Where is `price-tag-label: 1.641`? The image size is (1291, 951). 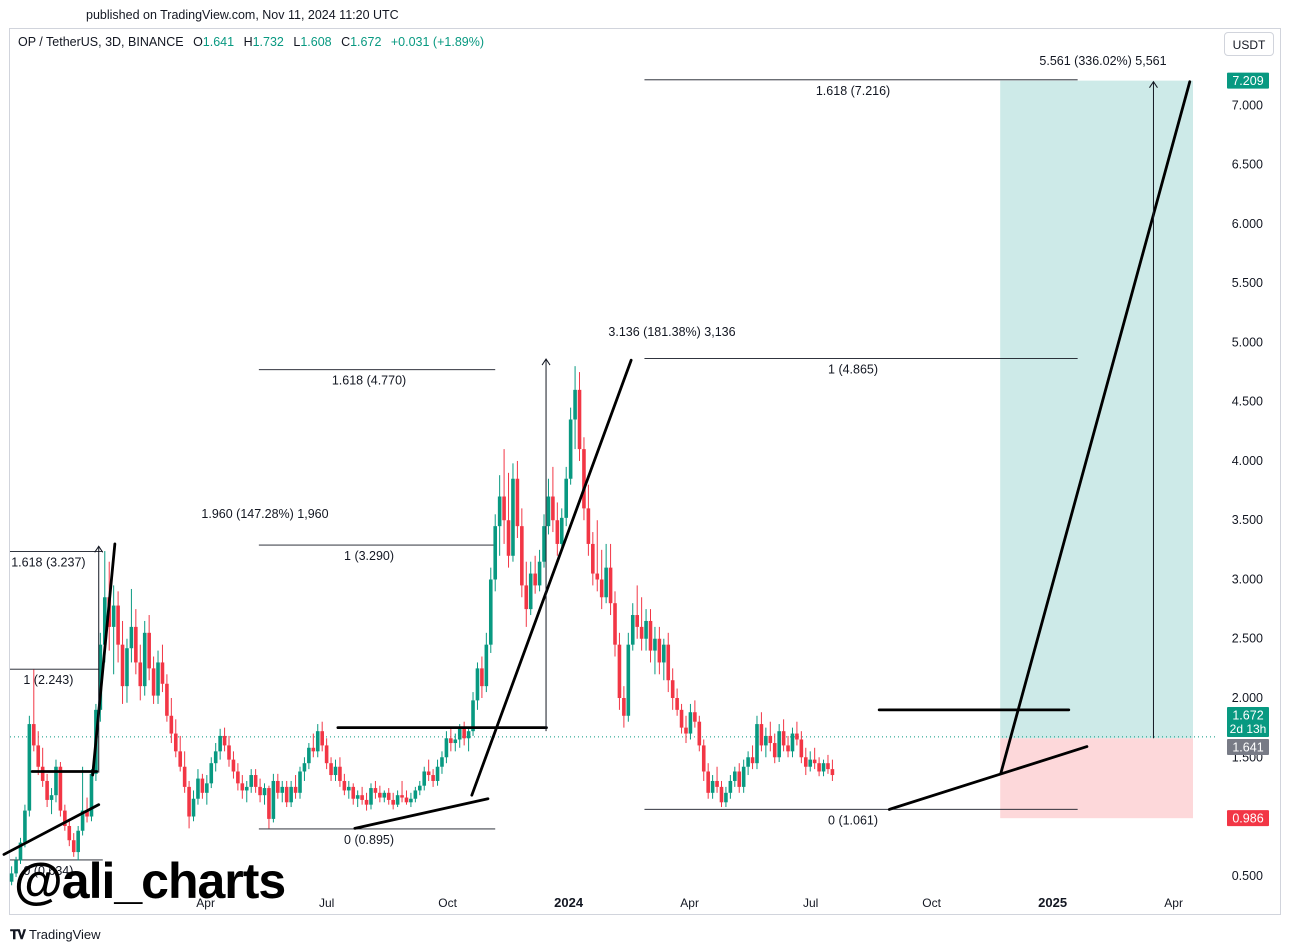 price-tag-label: 1.641 is located at coordinates (1247, 748).